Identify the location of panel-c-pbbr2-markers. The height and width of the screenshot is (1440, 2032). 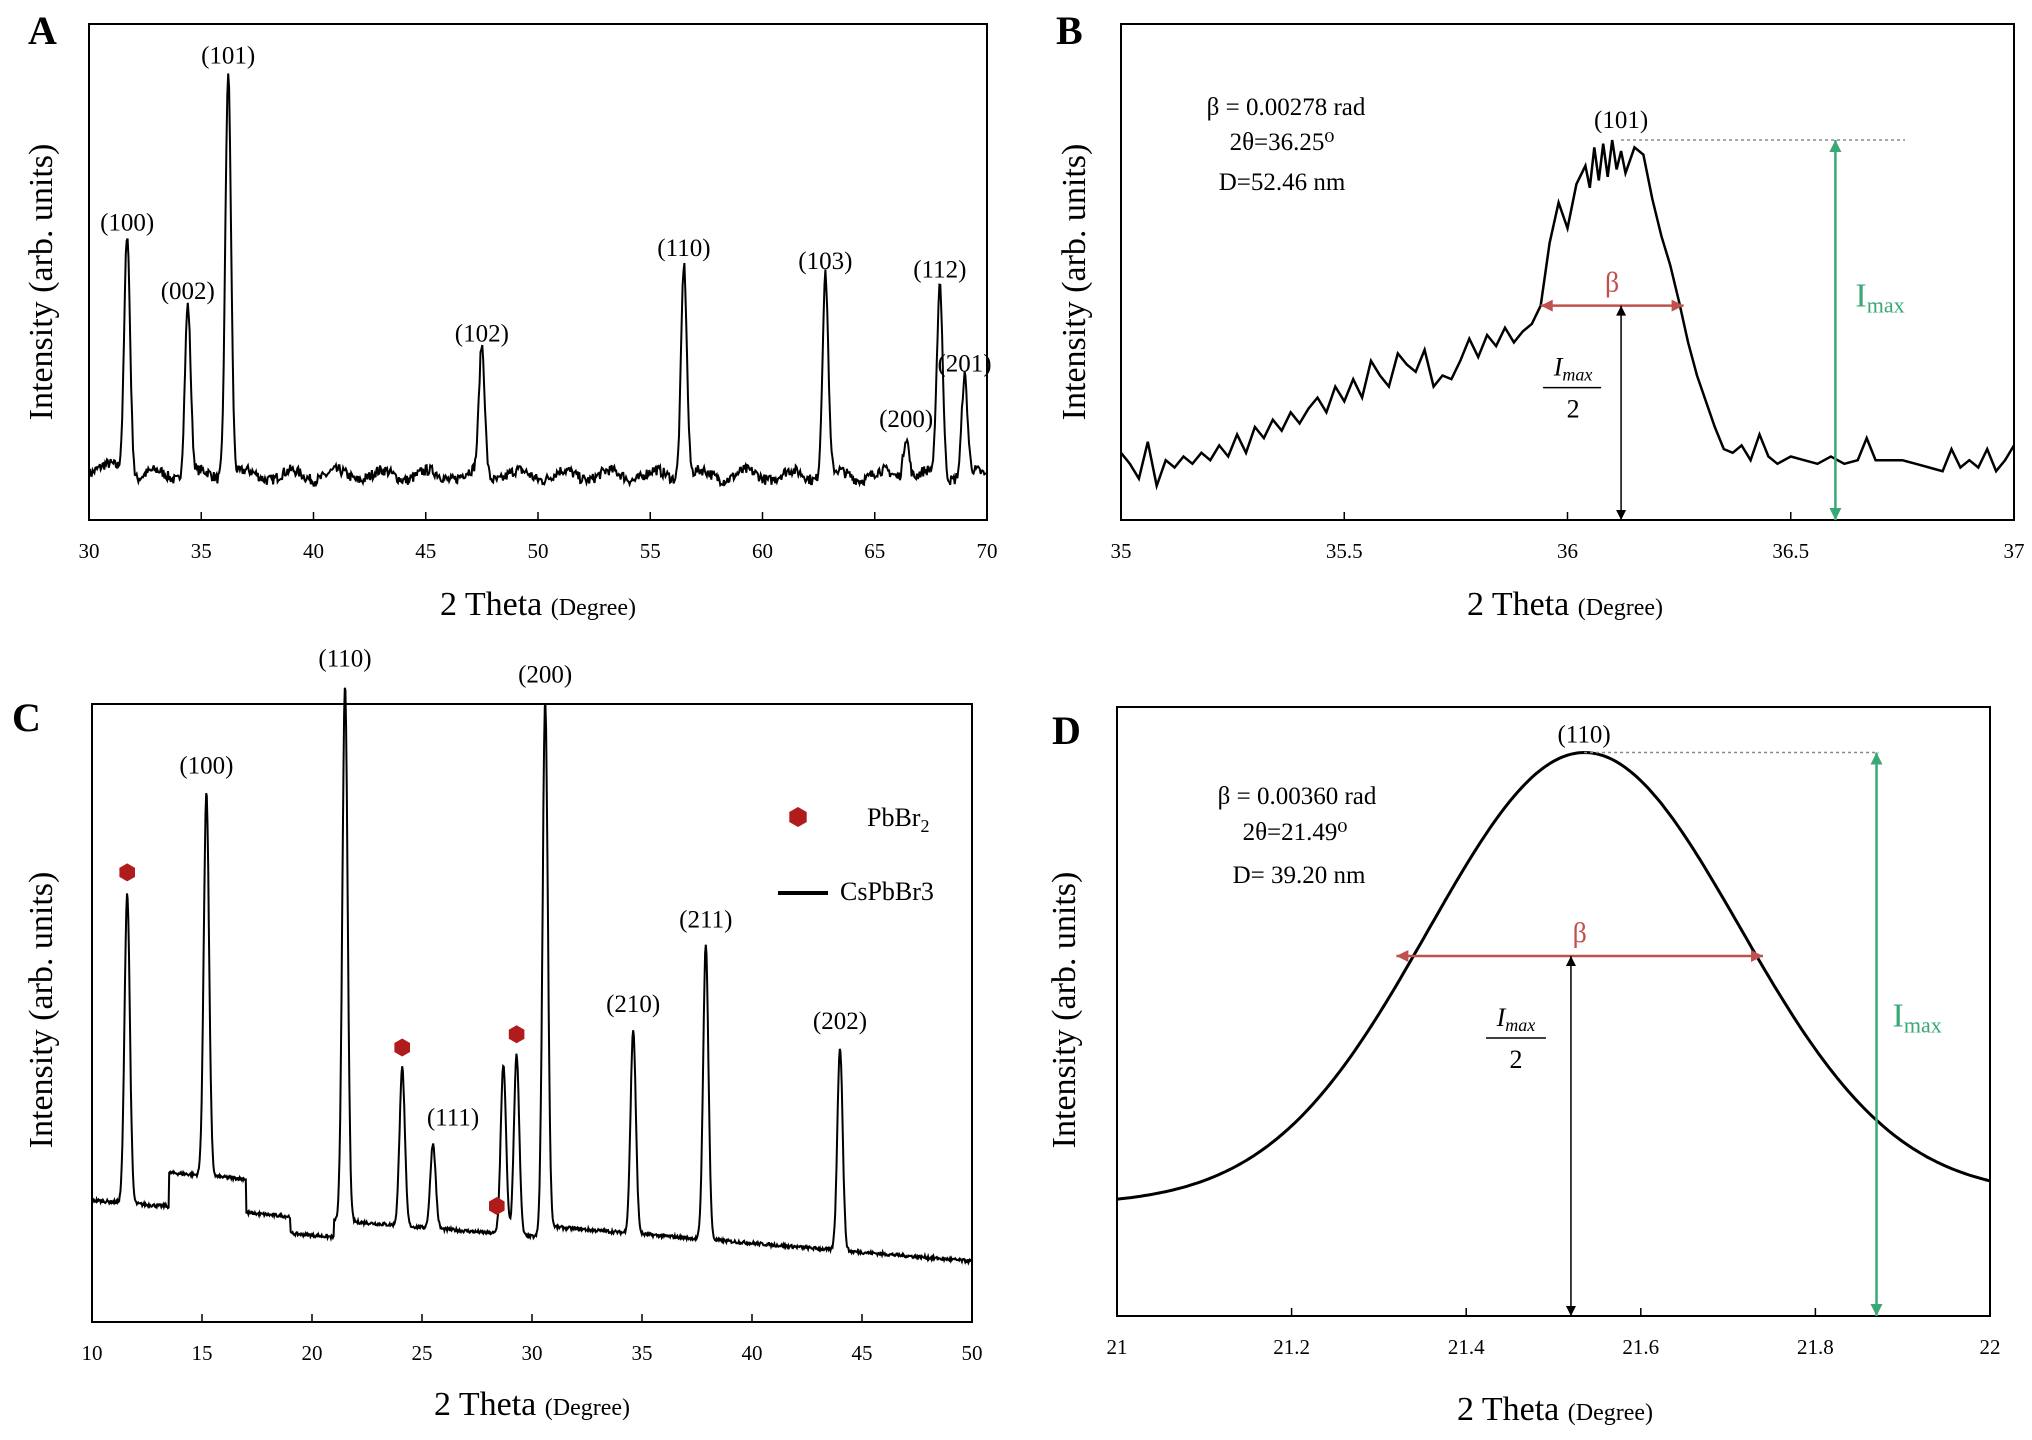
(322, 1039).